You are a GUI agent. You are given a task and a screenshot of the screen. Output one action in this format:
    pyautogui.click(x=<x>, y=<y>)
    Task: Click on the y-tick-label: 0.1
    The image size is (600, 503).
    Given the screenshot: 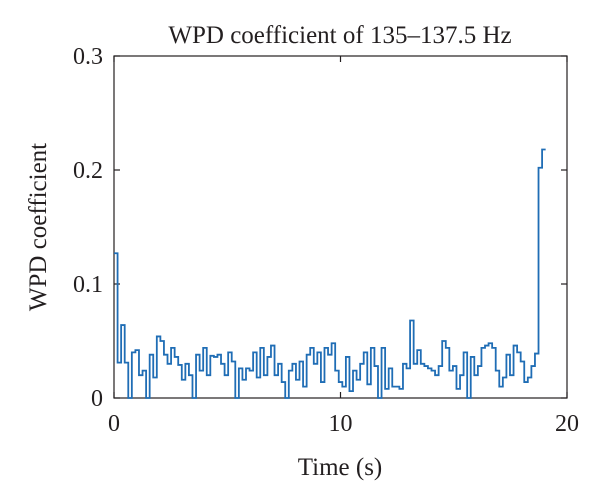 What is the action you would take?
    pyautogui.click(x=88, y=285)
    